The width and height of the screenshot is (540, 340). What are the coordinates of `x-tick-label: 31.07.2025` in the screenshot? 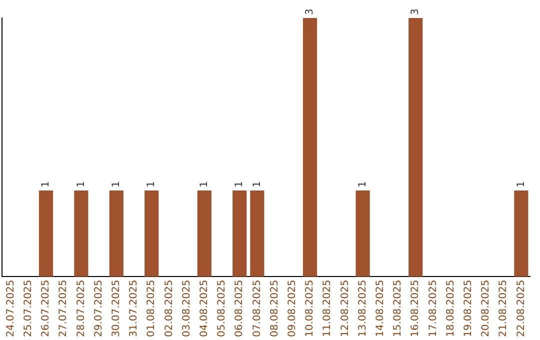 It's located at (134, 309).